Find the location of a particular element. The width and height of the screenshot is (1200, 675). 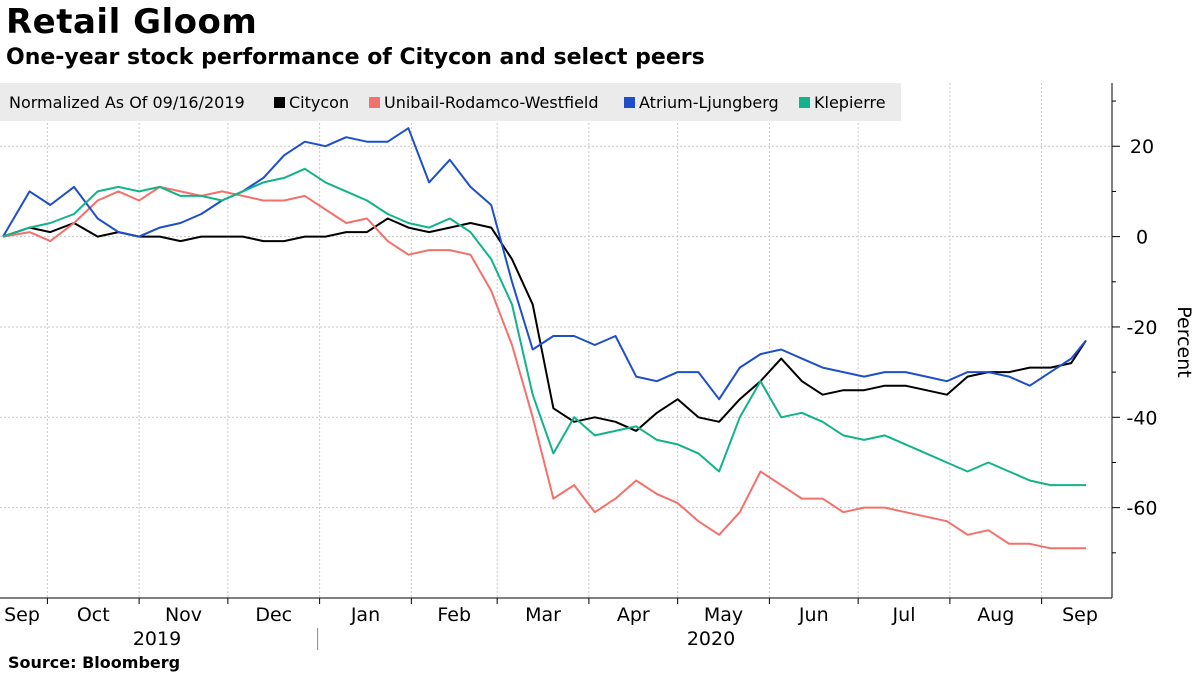

x-tick-label: Mar is located at coordinates (543, 615).